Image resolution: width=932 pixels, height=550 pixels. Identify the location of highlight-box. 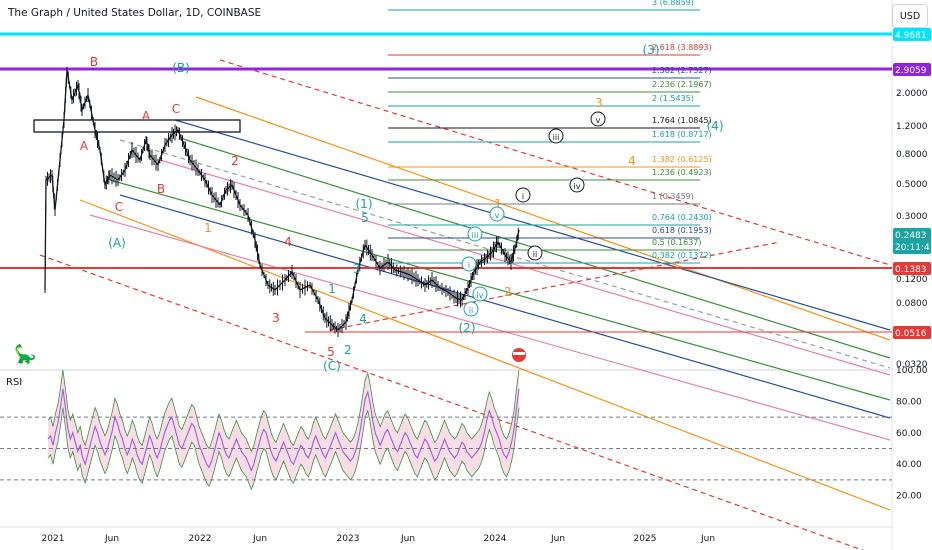
(137, 126).